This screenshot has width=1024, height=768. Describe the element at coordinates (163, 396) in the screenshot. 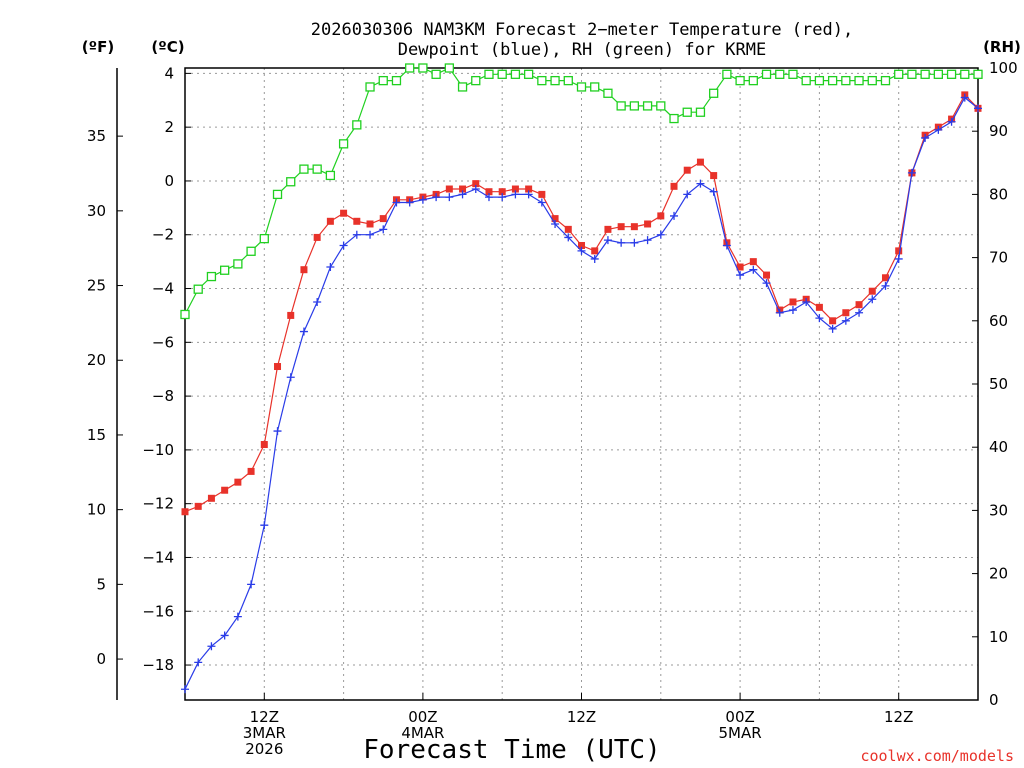

I see `celsius-tick-label: −8` at that location.